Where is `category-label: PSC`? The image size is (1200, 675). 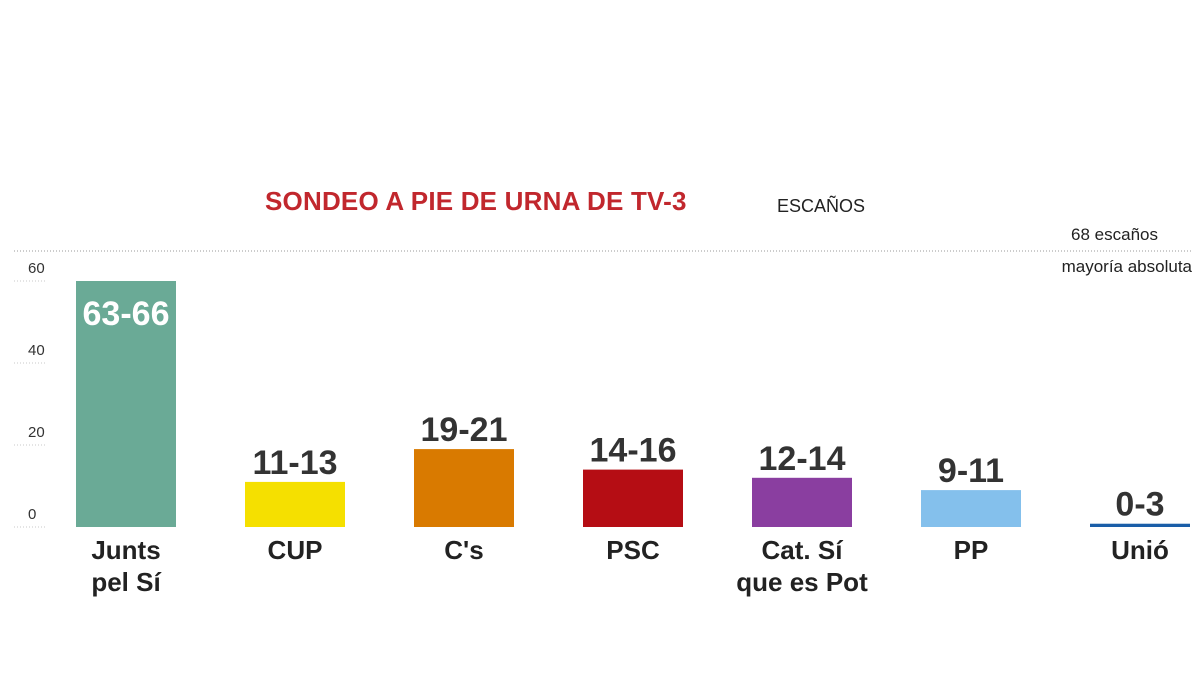
category-label: PSC is located at coordinates (633, 550).